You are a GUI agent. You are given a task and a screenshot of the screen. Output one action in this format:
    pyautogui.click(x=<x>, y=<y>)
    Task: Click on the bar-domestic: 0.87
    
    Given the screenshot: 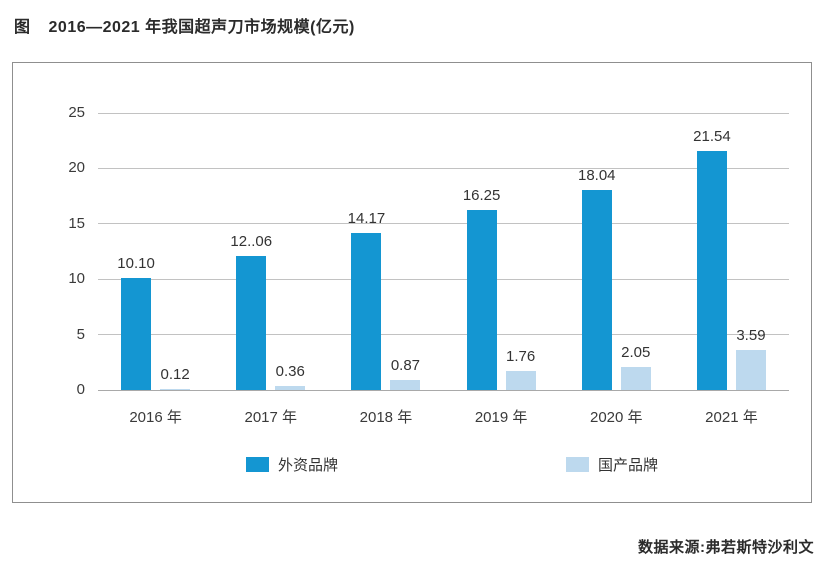 What is the action you would take?
    pyautogui.click(x=405, y=373)
    